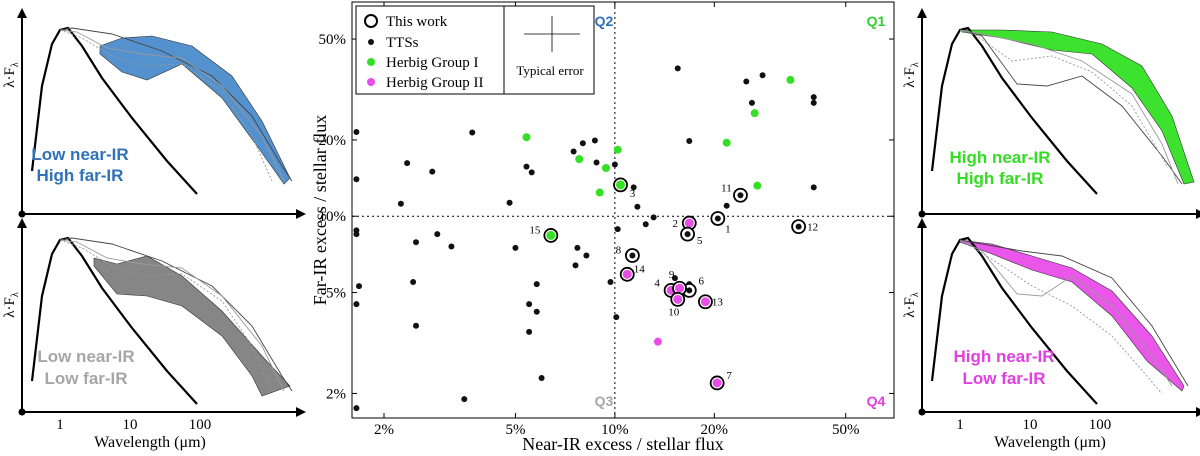 The width and height of the screenshot is (1200, 456). I want to click on y-tick-label: 10%, so click(333, 217).